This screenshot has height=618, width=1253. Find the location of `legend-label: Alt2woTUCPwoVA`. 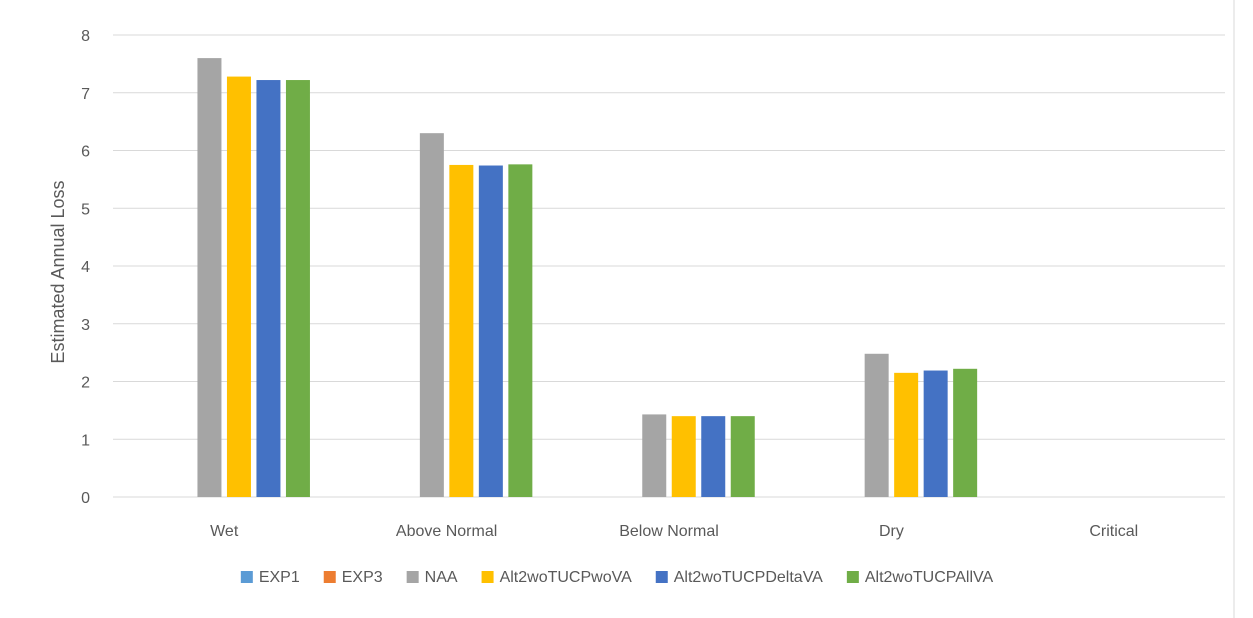

legend-label: Alt2woTUCPwoVA is located at coordinates (566, 577).